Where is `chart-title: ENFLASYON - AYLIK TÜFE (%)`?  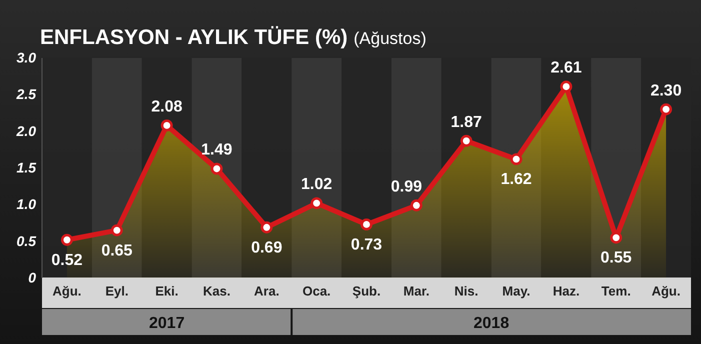
chart-title: ENFLASYON - AYLIK TÜFE (%) is located at coordinates (194, 37).